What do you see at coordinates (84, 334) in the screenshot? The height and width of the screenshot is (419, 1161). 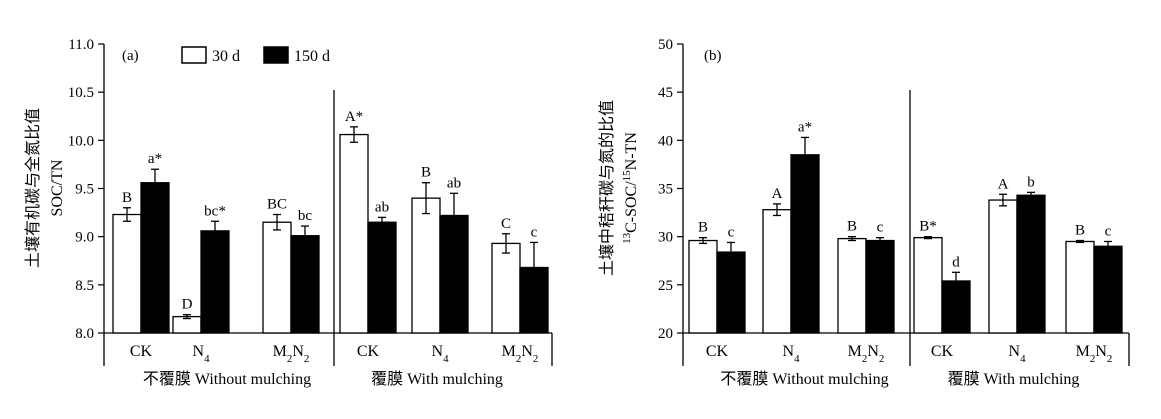 I see `y-tick-label: 8.0` at bounding box center [84, 334].